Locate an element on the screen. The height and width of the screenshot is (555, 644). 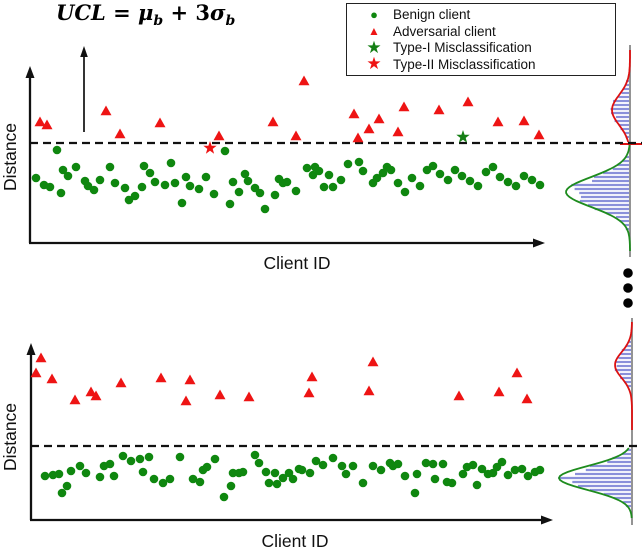
y-axis-label-top: Distance is located at coordinates (10, 157).